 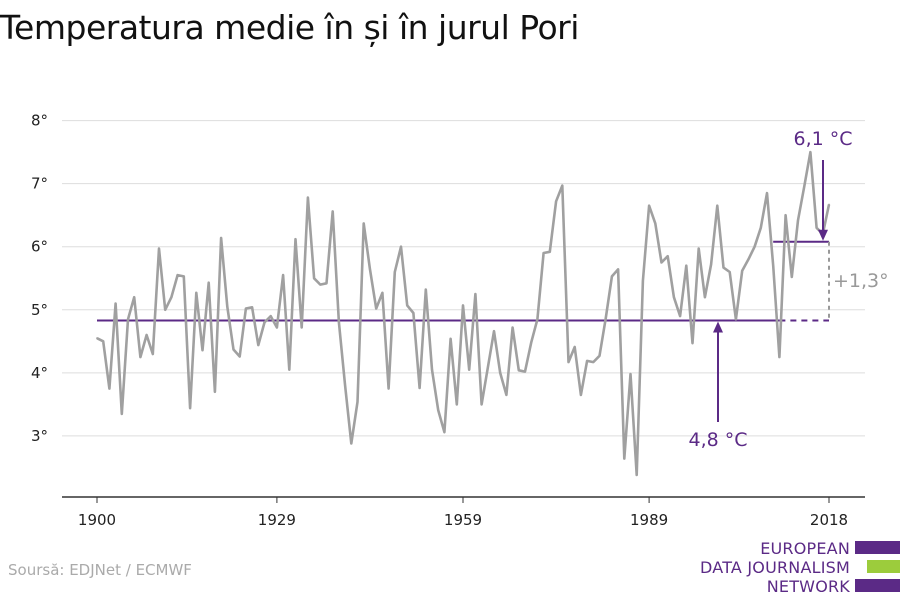 I want to click on difference-label: +1,3°, so click(x=861, y=281).